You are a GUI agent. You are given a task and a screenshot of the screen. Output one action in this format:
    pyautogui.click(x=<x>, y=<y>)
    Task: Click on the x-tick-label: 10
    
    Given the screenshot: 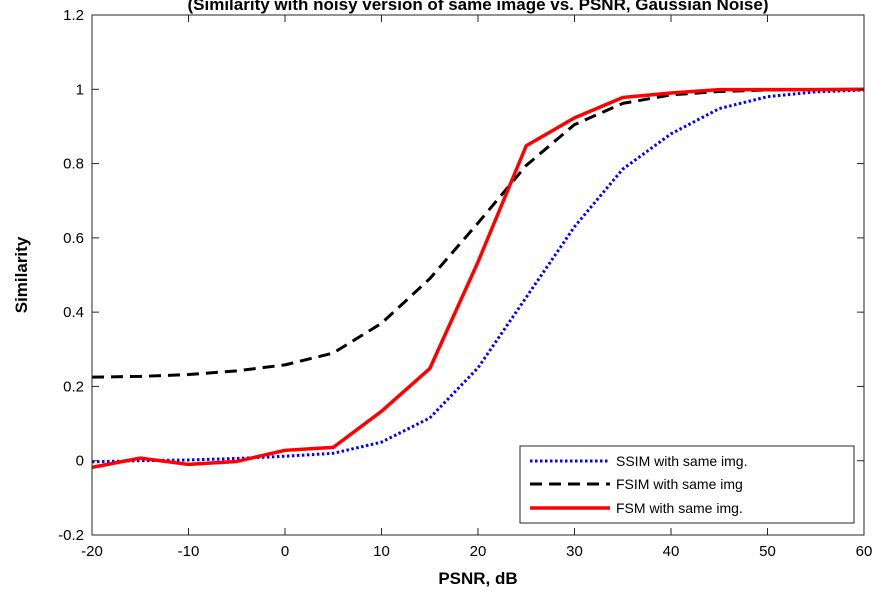 What is the action you would take?
    pyautogui.click(x=381, y=551)
    